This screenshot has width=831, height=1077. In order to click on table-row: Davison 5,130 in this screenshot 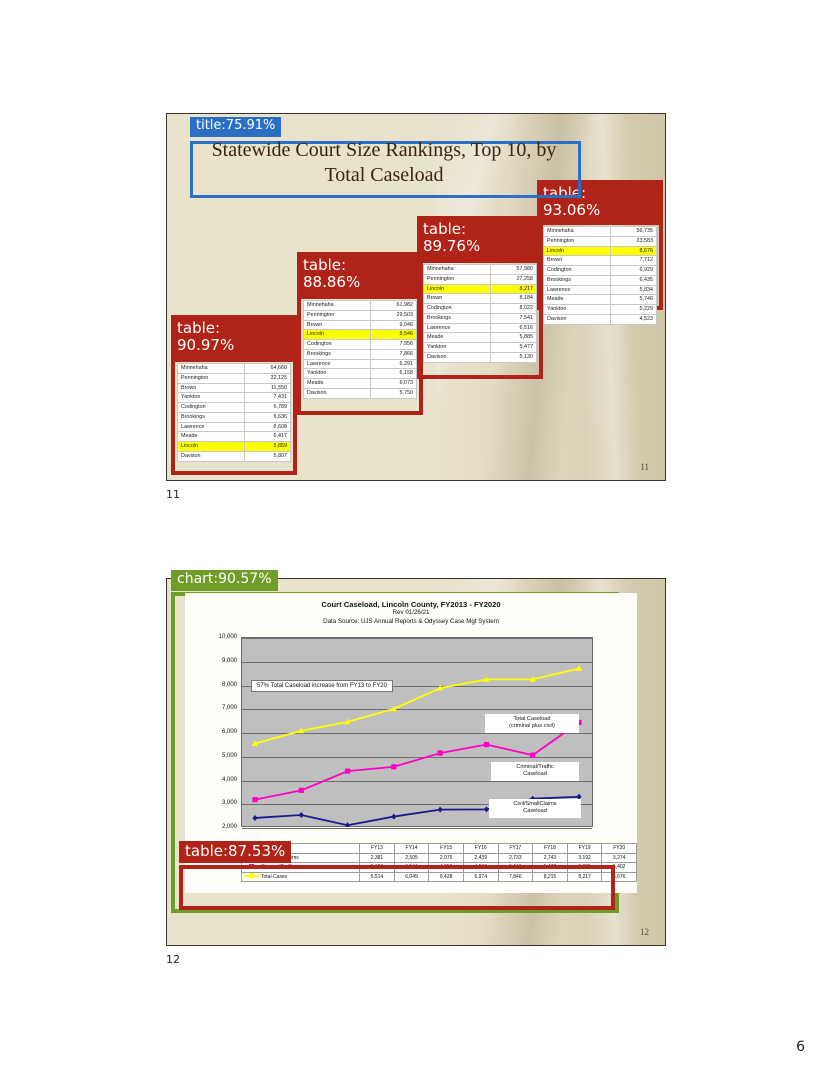, I will do `click(479, 357)`.